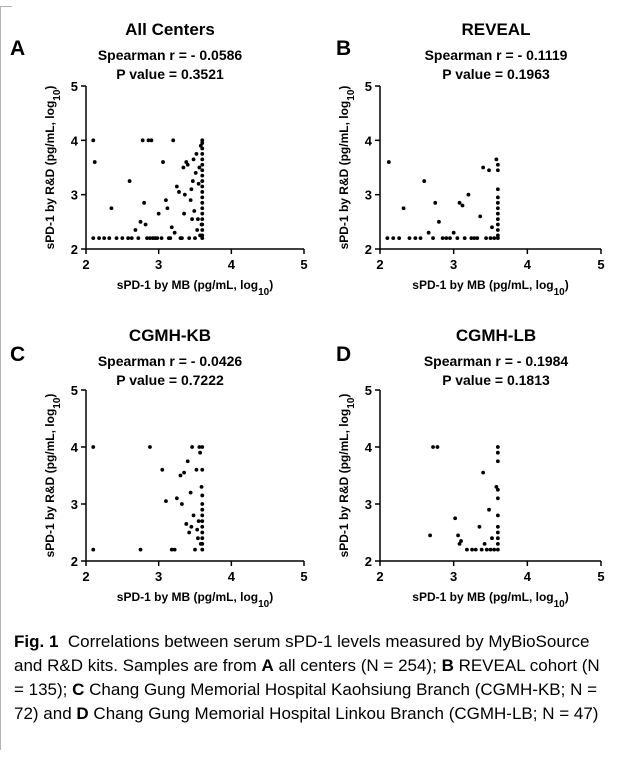  What do you see at coordinates (490, 600) in the screenshot?
I see `x-axis-label: sPD-1 by MB (pg/mL, log10)` at bounding box center [490, 600].